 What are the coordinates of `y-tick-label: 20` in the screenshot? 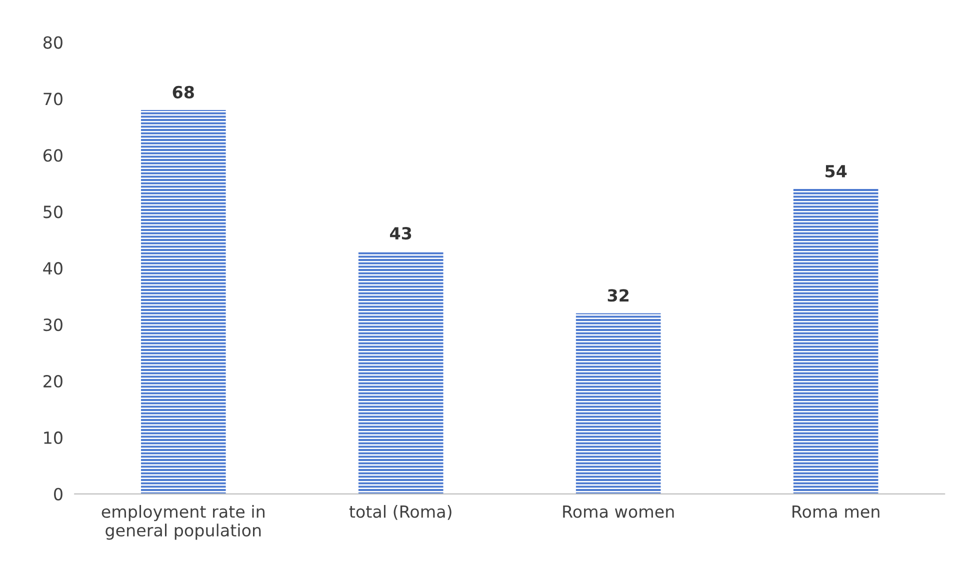 It's located at (53, 381).